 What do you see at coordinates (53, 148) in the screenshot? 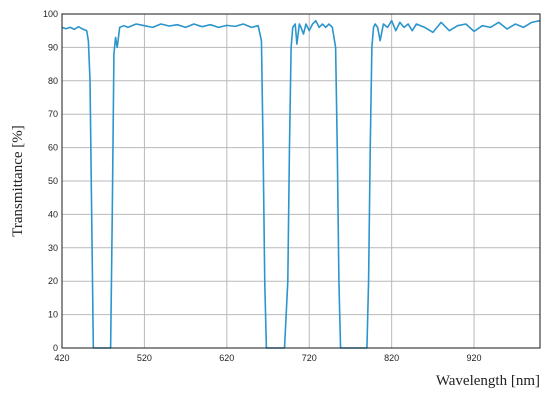
I see `y-tick-label-60: 60` at bounding box center [53, 148].